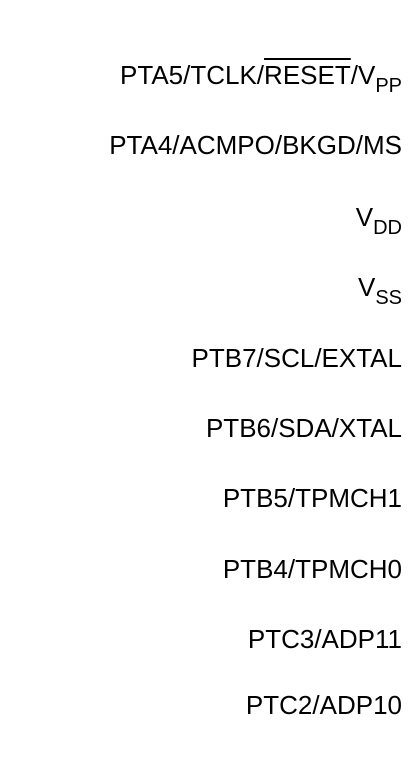 Image resolution: width=412 pixels, height=768 pixels. Describe the element at coordinates (388, 298) in the screenshot. I see `pin-label-vss-subscript: SS` at that location.